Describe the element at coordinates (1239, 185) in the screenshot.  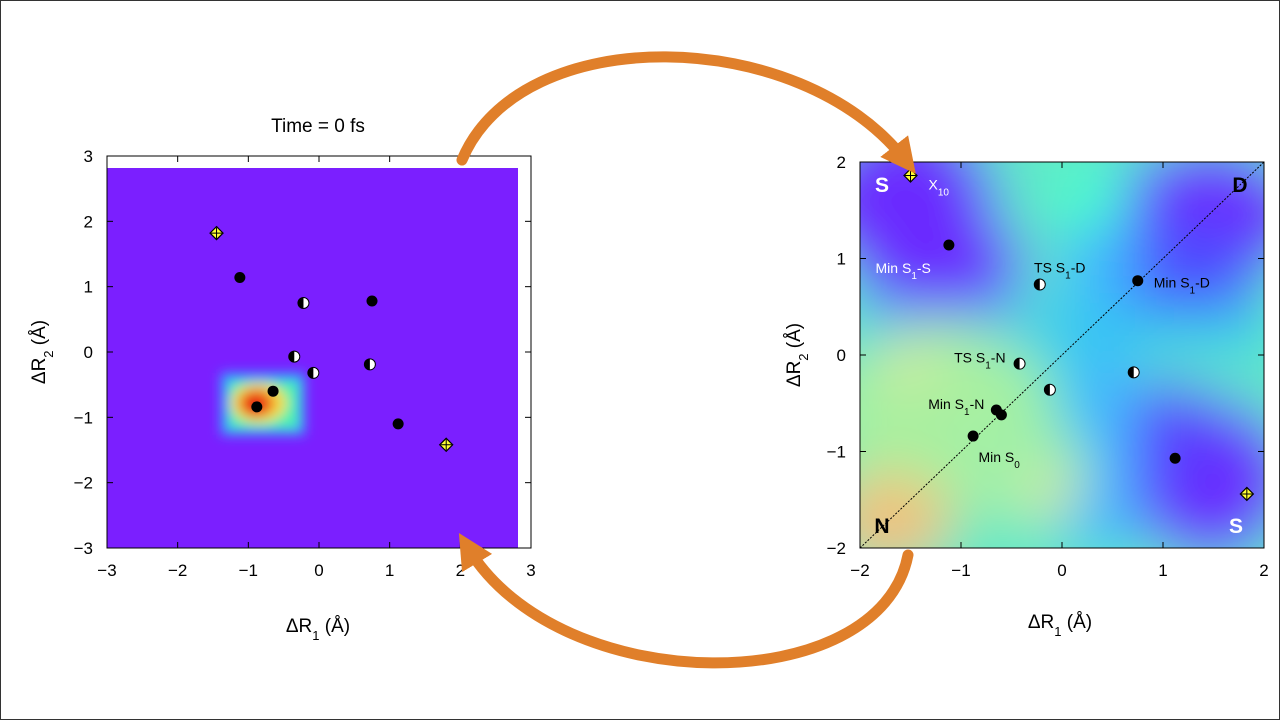
I see `corner-label-top-right: D` at that location.